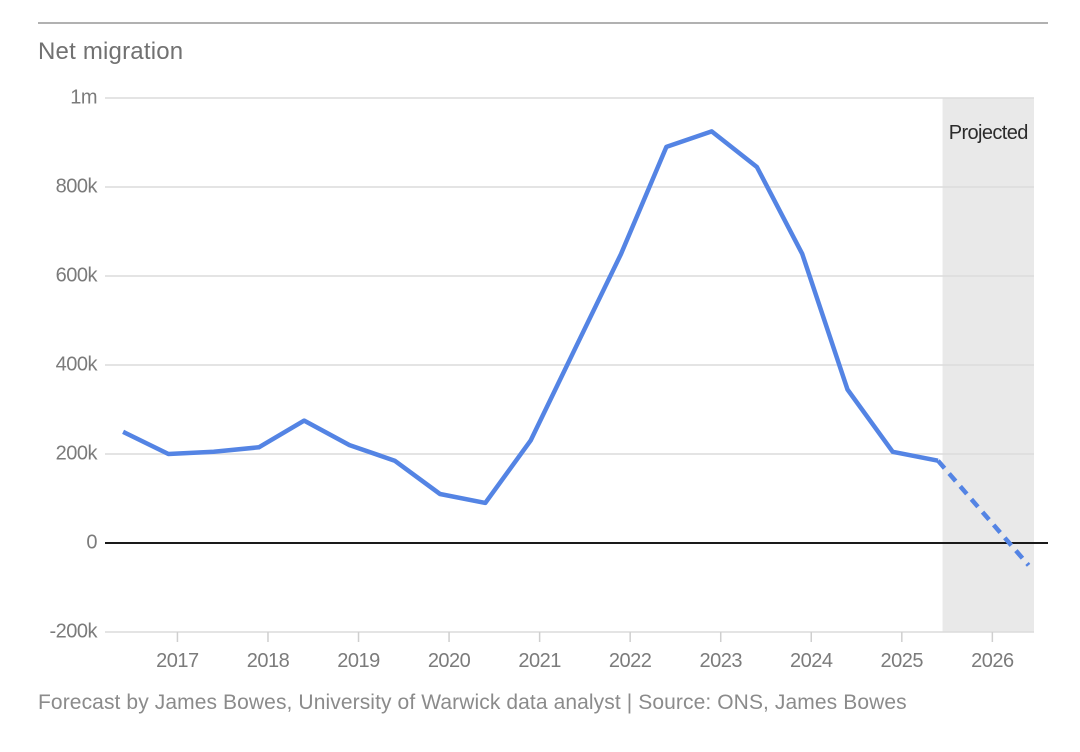 The width and height of the screenshot is (1080, 752). What do you see at coordinates (76, 453) in the screenshot?
I see `y-axis-label: 200k` at bounding box center [76, 453].